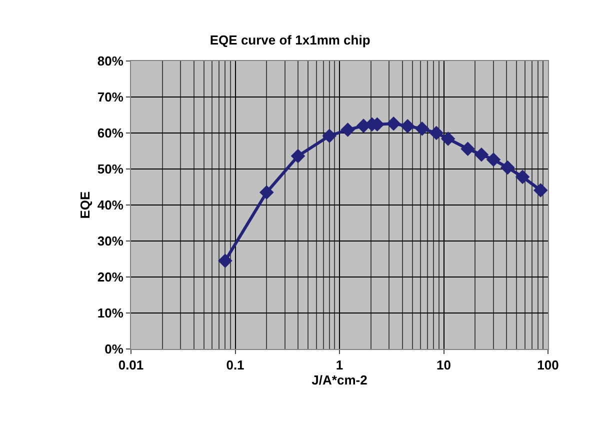 This screenshot has height=443, width=592. What do you see at coordinates (340, 365) in the screenshot?
I see `x-tick-label: 1` at bounding box center [340, 365].